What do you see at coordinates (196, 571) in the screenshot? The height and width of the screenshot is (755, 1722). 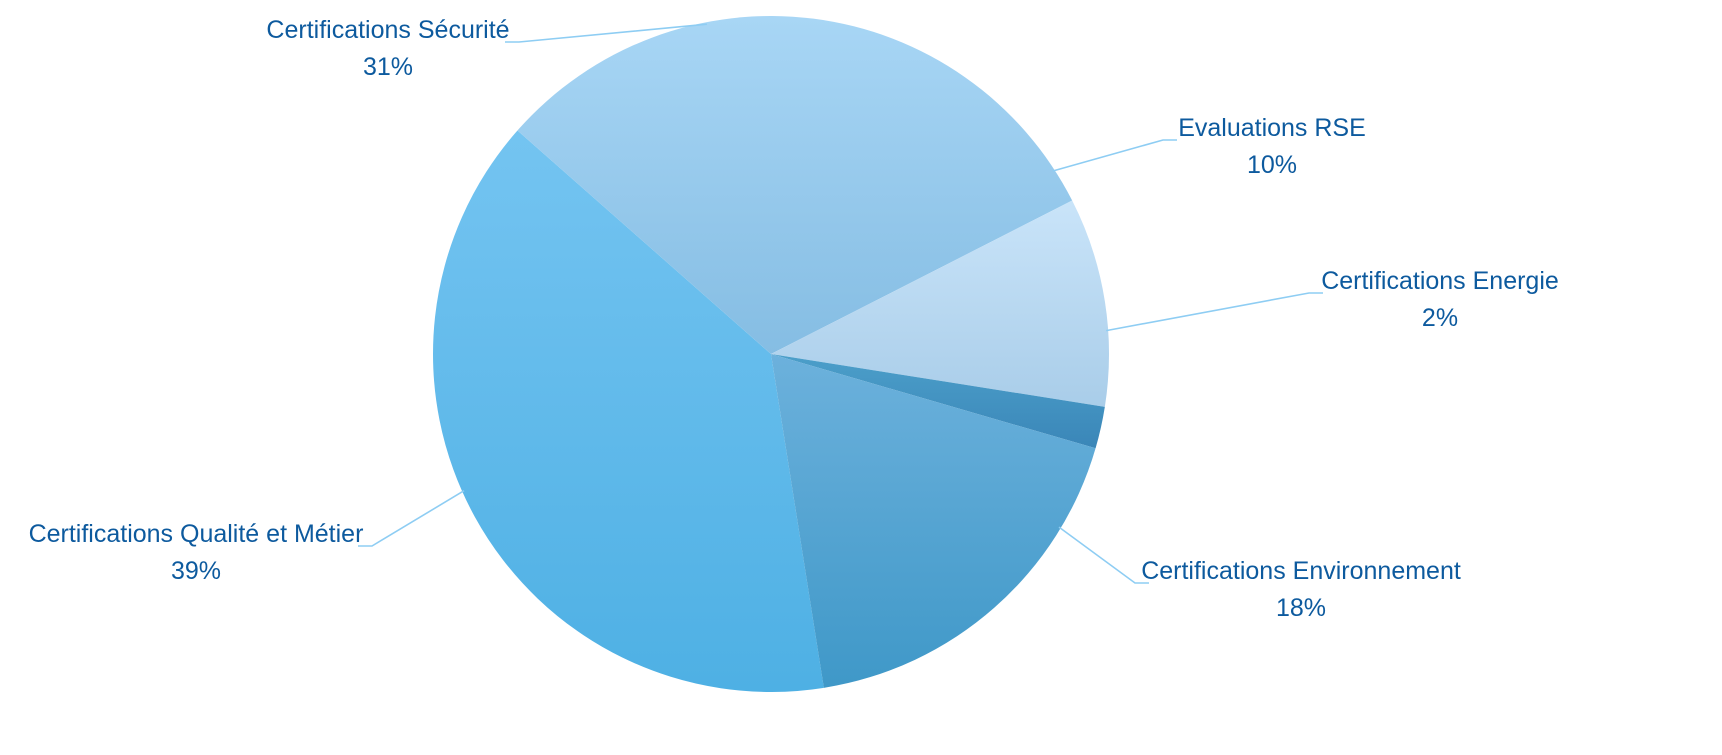 I see `slice-label-value-1: 39%` at bounding box center [196, 571].